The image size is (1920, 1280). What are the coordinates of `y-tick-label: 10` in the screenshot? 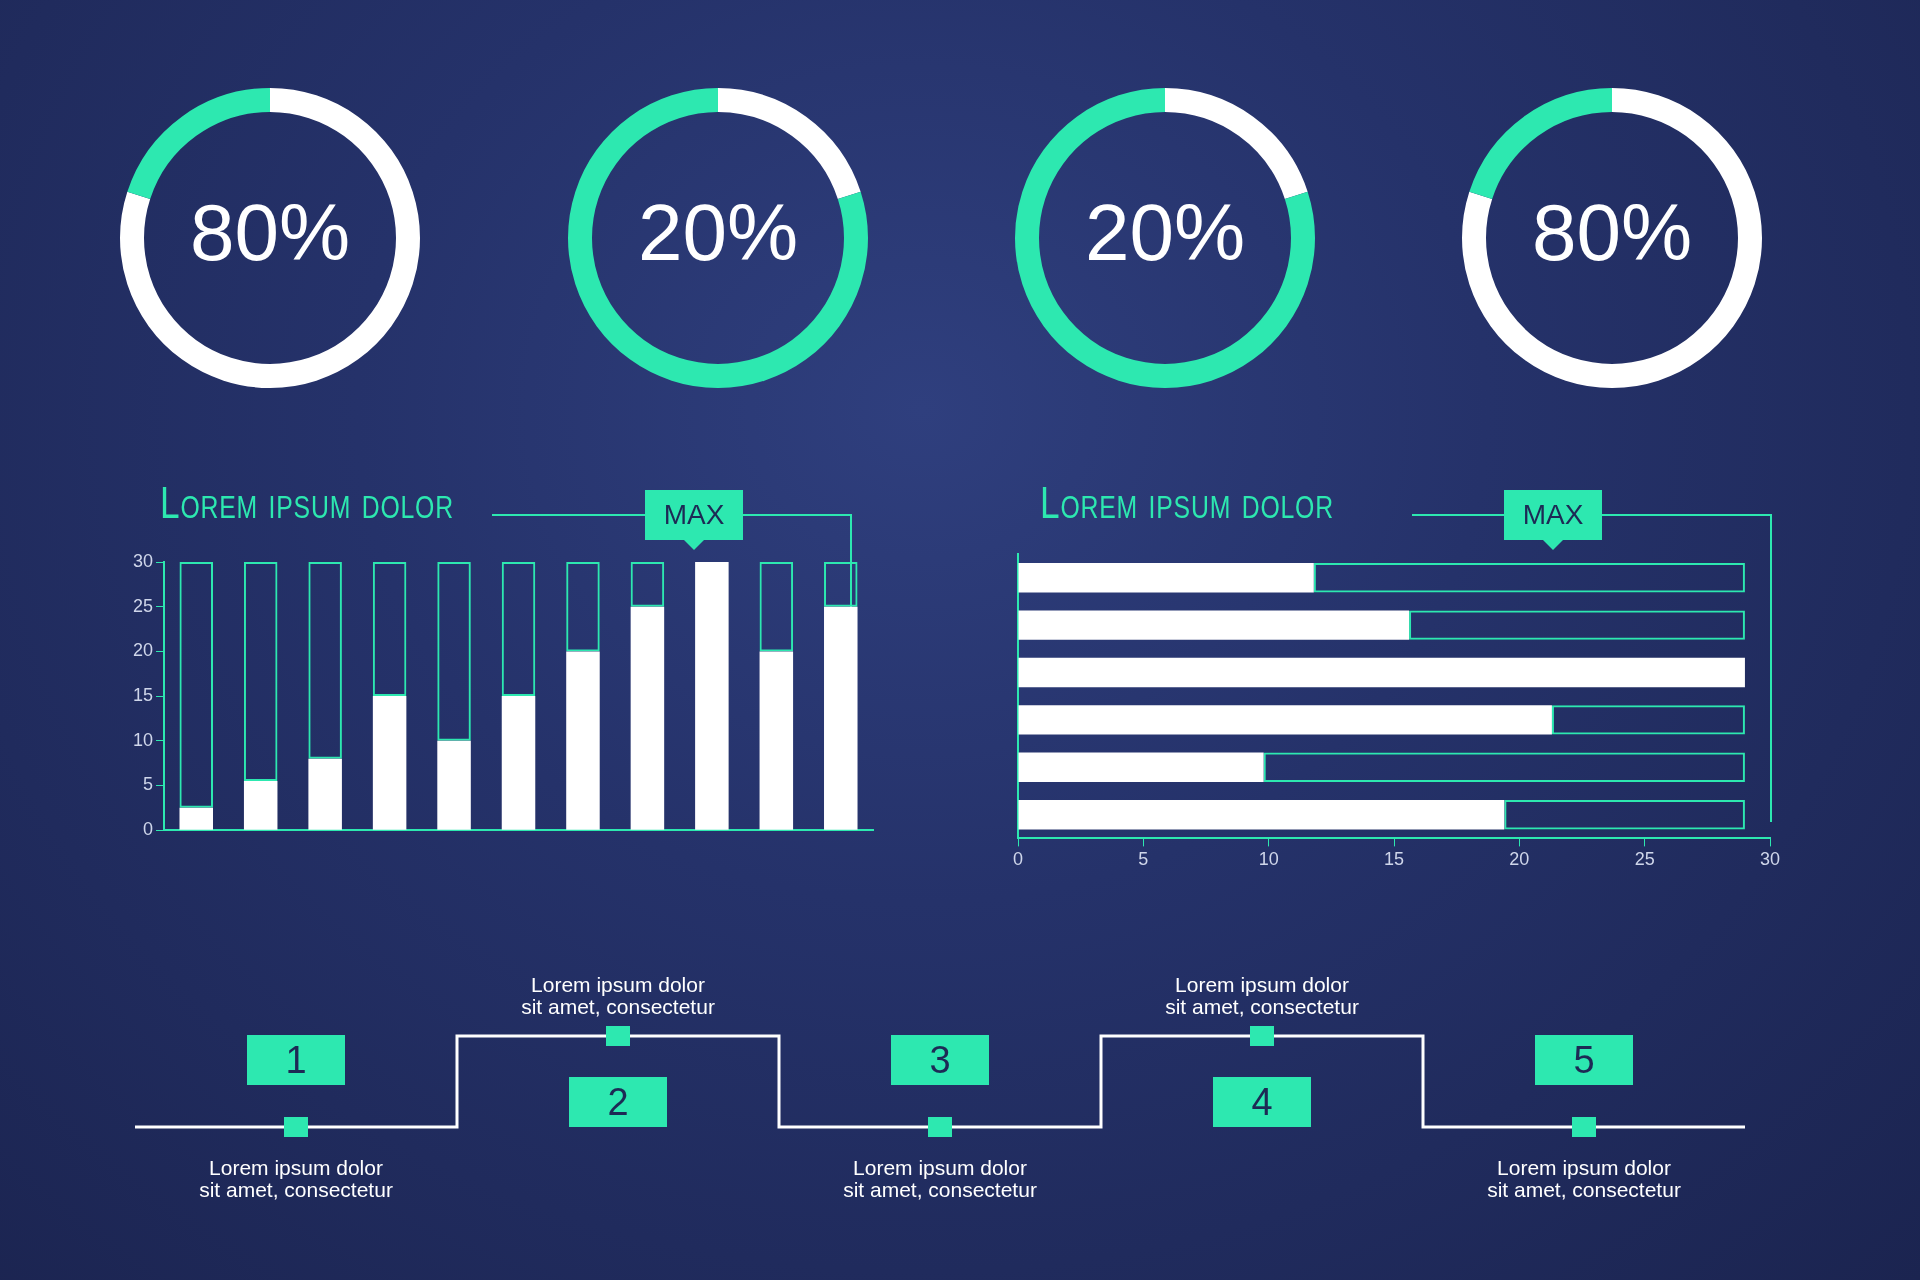 It's located at (143, 739).